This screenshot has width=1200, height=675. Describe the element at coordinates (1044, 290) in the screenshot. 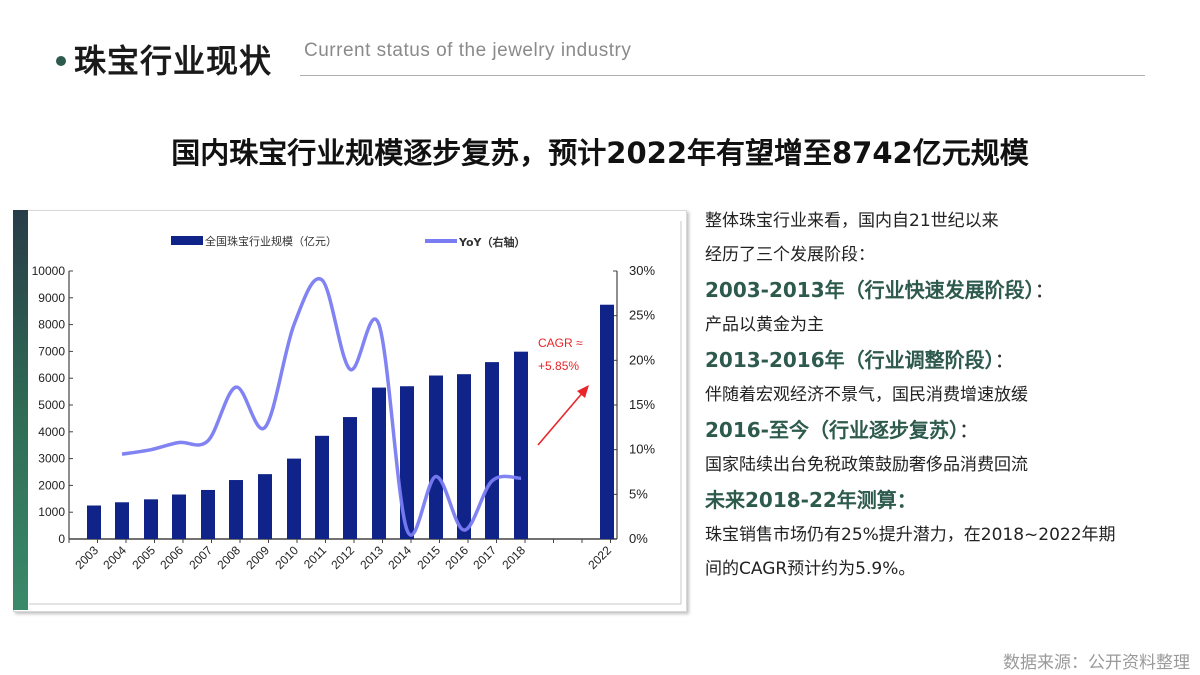

I see `stage1-colon: ：` at that location.